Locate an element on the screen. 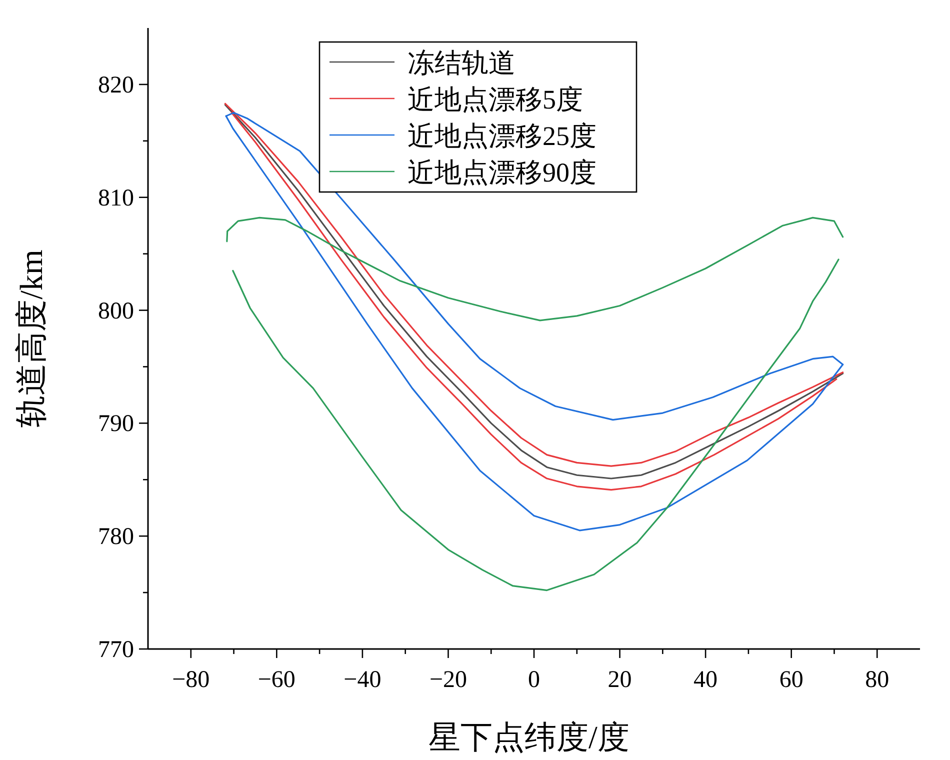 The image size is (950, 760). x-tick-label: −20 is located at coordinates (448, 680).